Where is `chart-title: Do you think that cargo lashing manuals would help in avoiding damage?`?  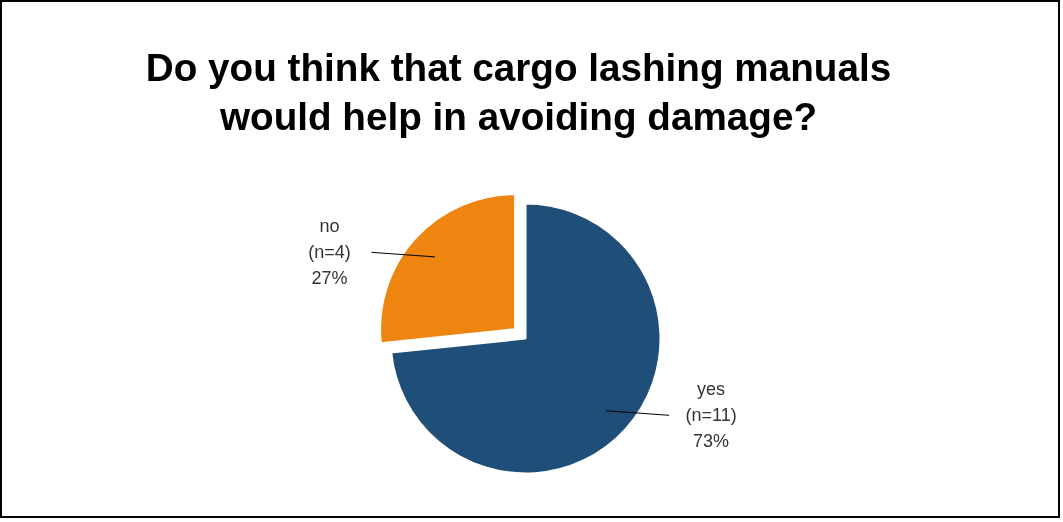 chart-title: Do you think that cargo lashing manuals would help in avoiding damage? is located at coordinates (518, 91).